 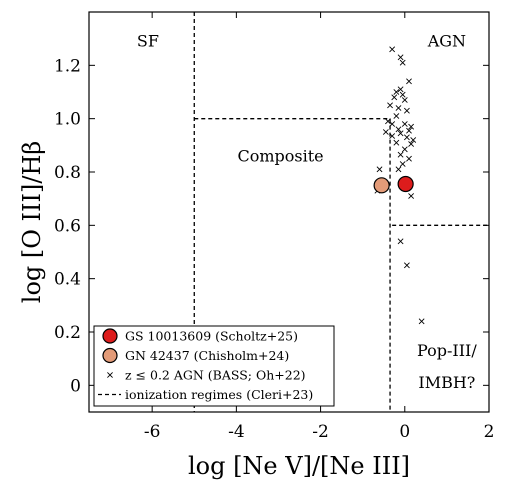 I want to click on data-points, so click(x=399, y=185).